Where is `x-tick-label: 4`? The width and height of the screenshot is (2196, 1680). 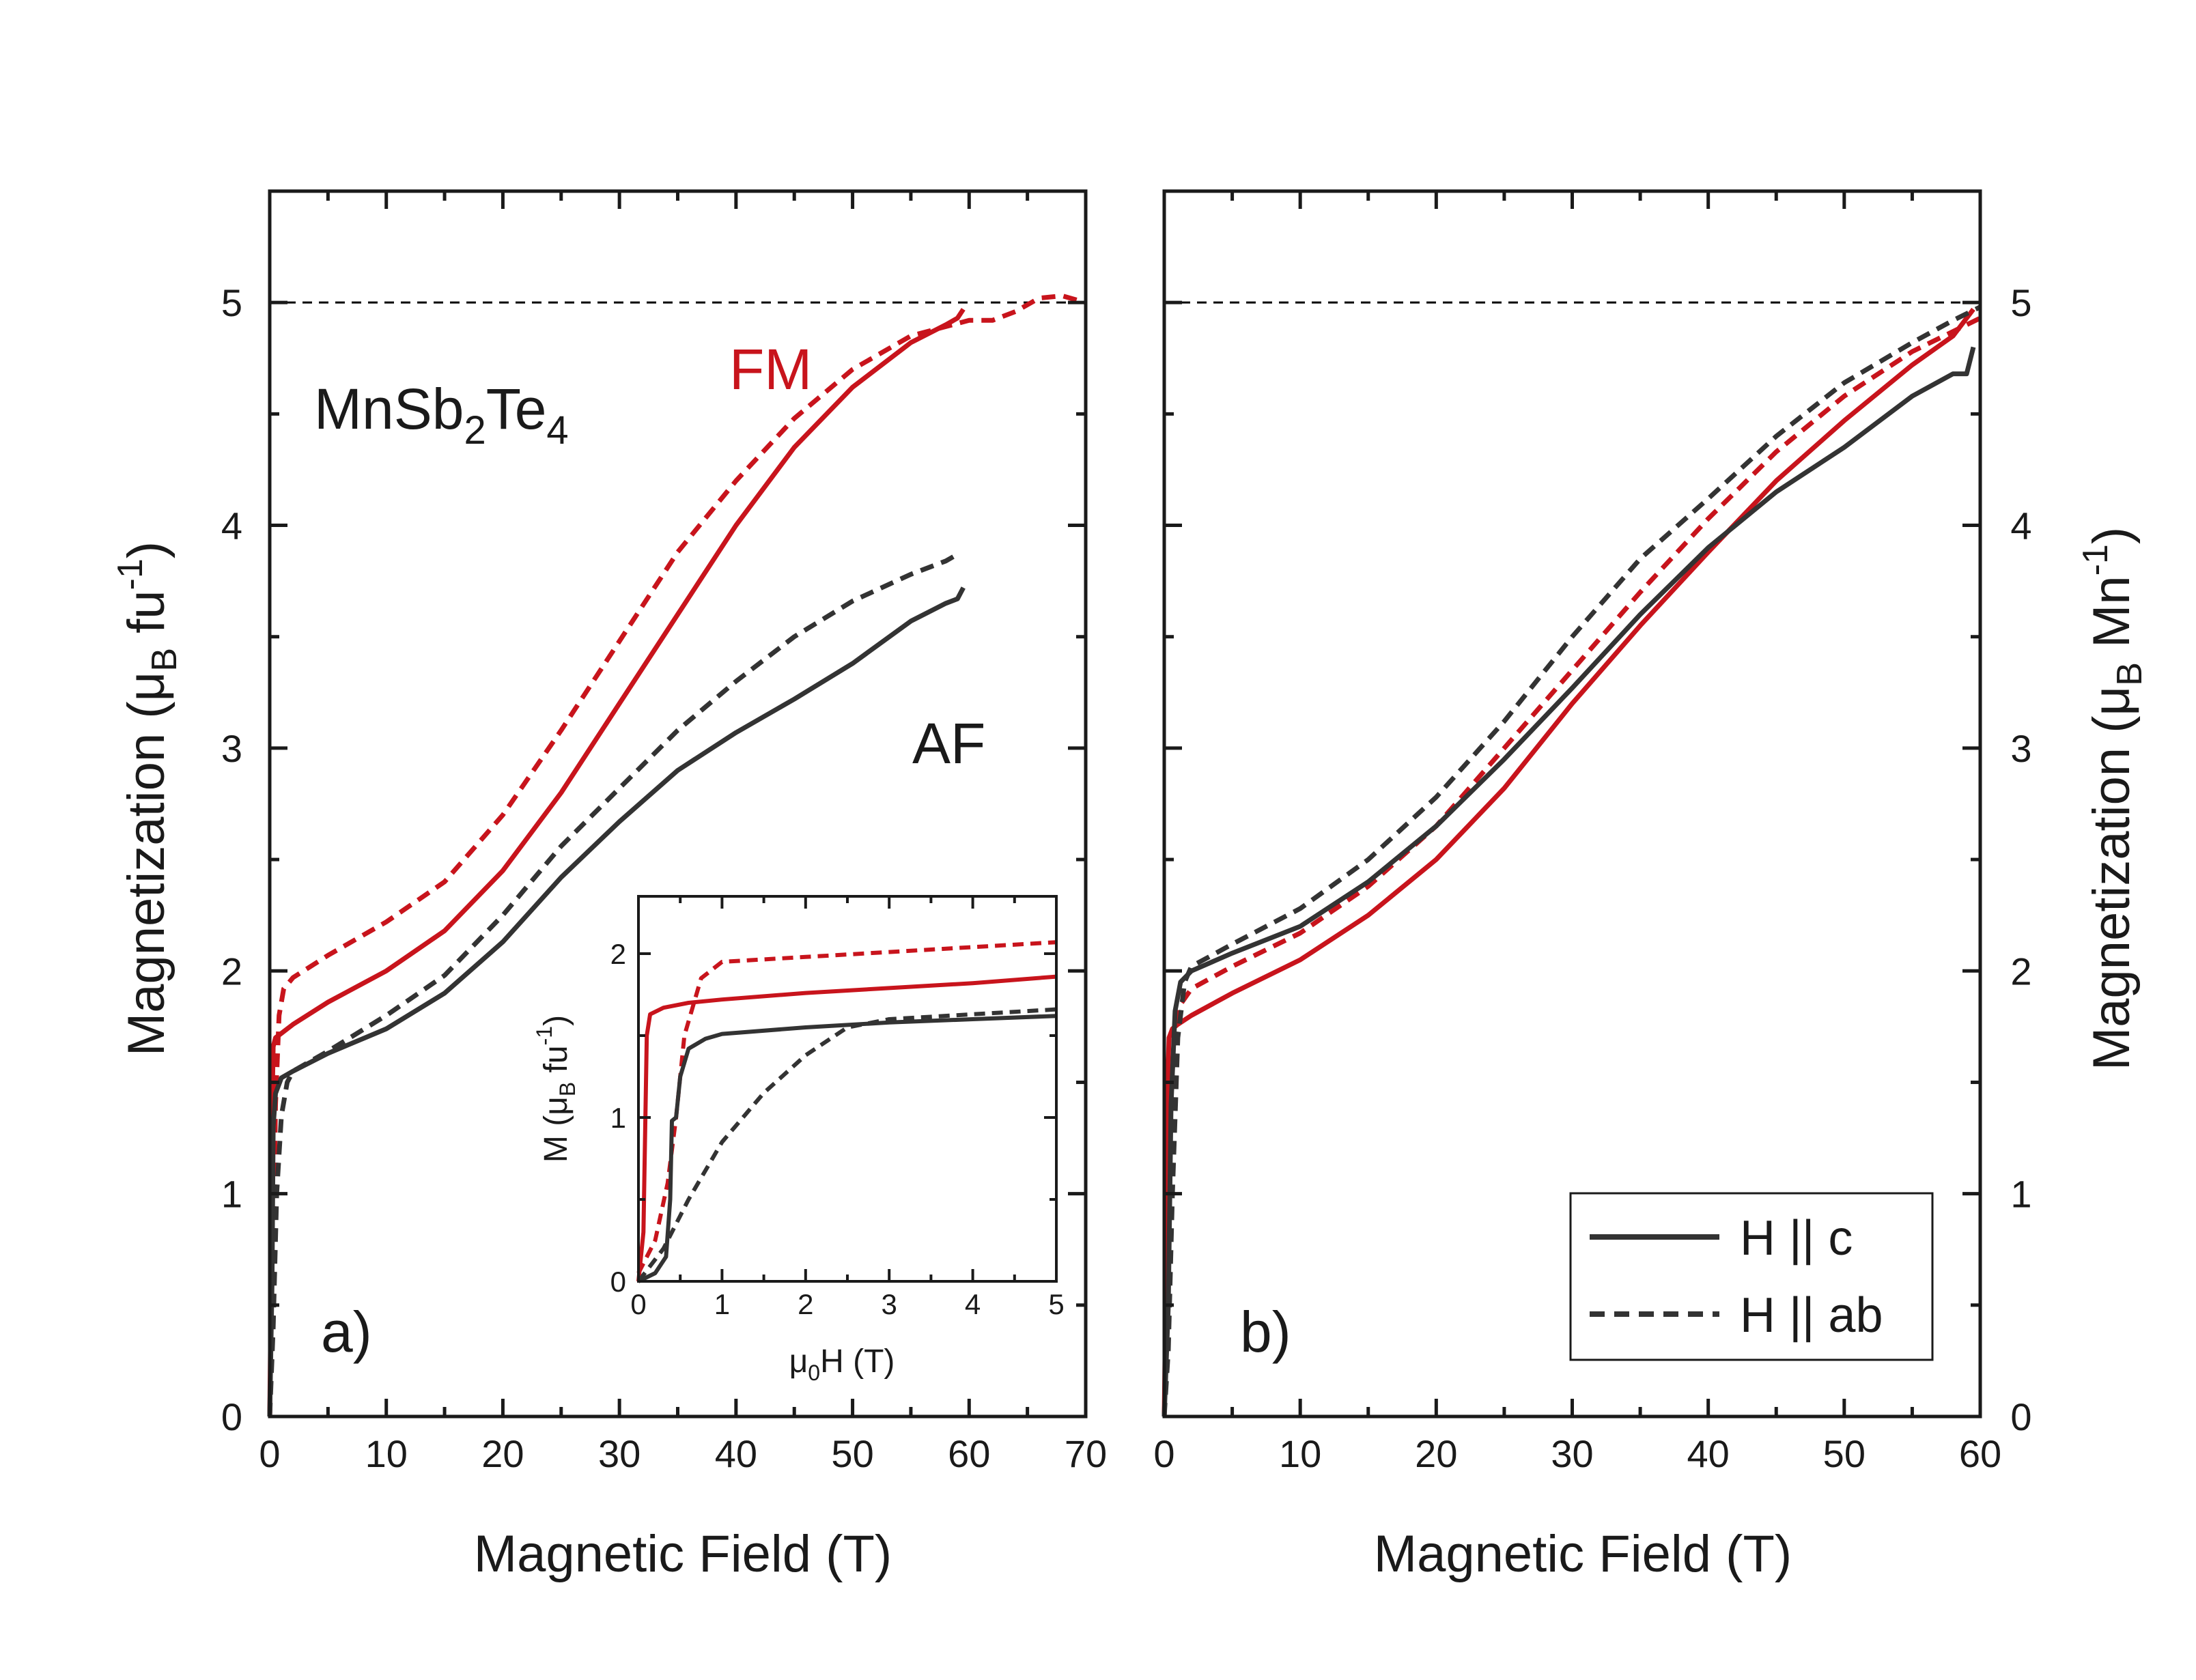 x-tick-label: 4 is located at coordinates (973, 1304).